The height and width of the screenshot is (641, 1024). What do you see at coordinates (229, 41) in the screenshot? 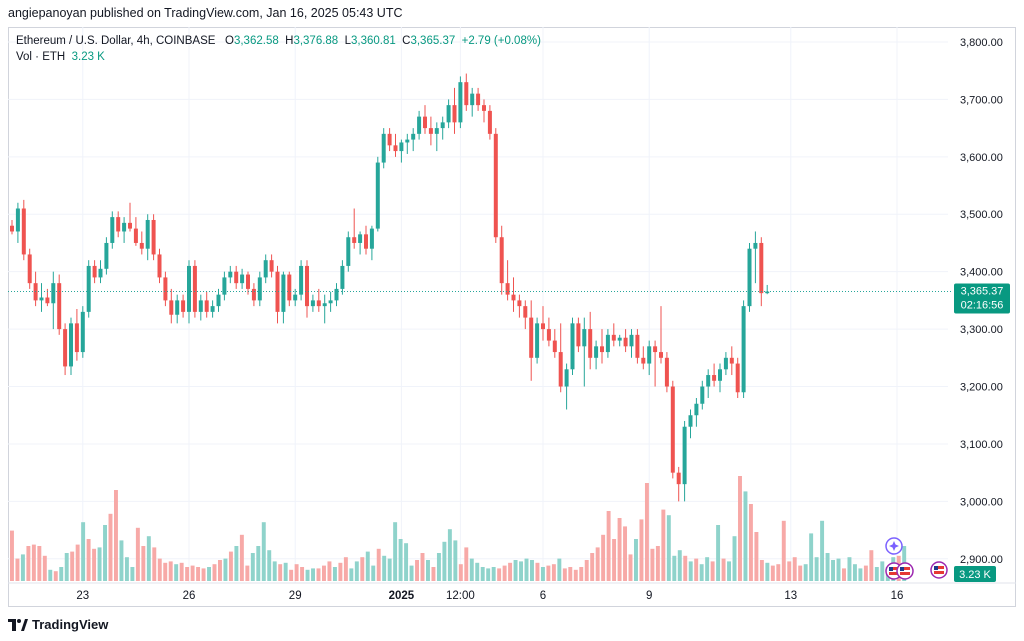
I see `legend-o-label: O` at bounding box center [229, 41].